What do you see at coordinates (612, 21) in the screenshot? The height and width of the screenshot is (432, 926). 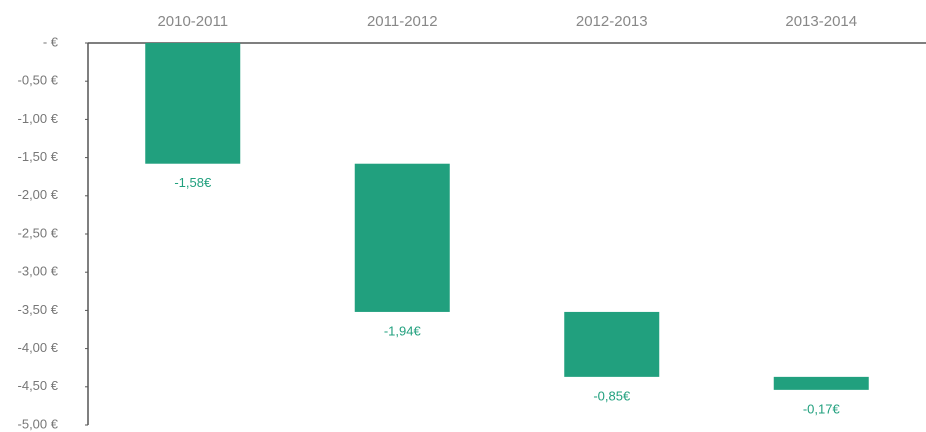 I see `x-tick-label: 2012-2013` at bounding box center [612, 21].